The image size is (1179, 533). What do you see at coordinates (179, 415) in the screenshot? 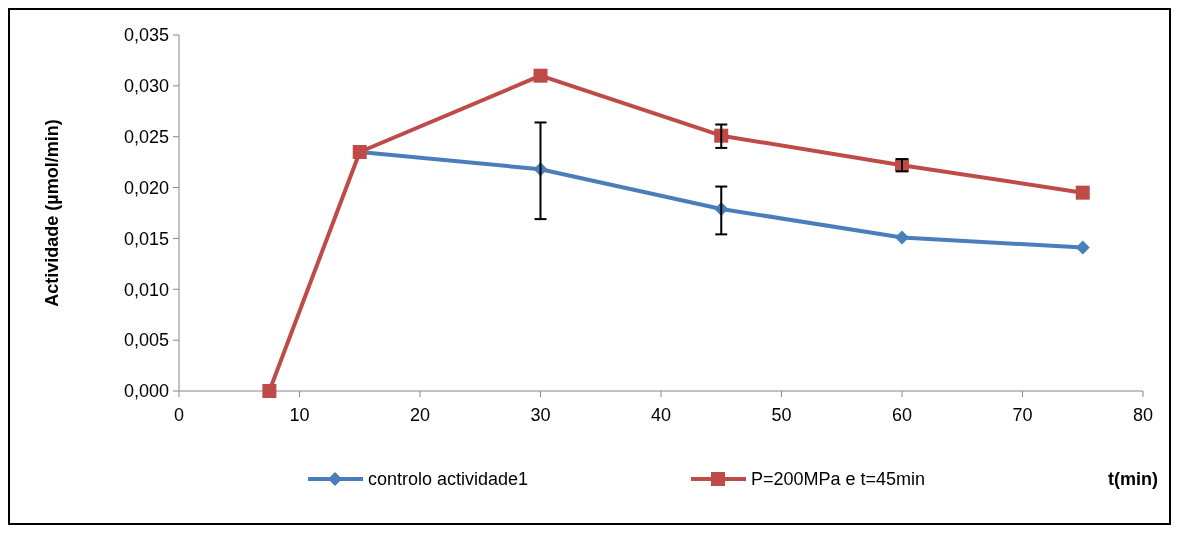
I see `x-tick-label: 0` at bounding box center [179, 415].